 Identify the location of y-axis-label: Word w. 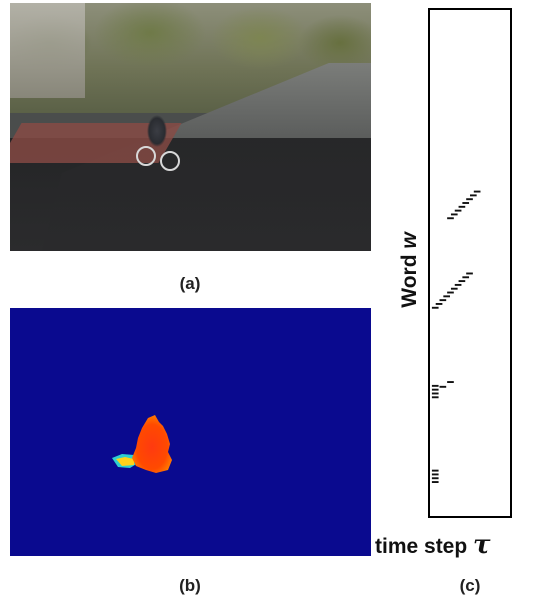
(410, 270).